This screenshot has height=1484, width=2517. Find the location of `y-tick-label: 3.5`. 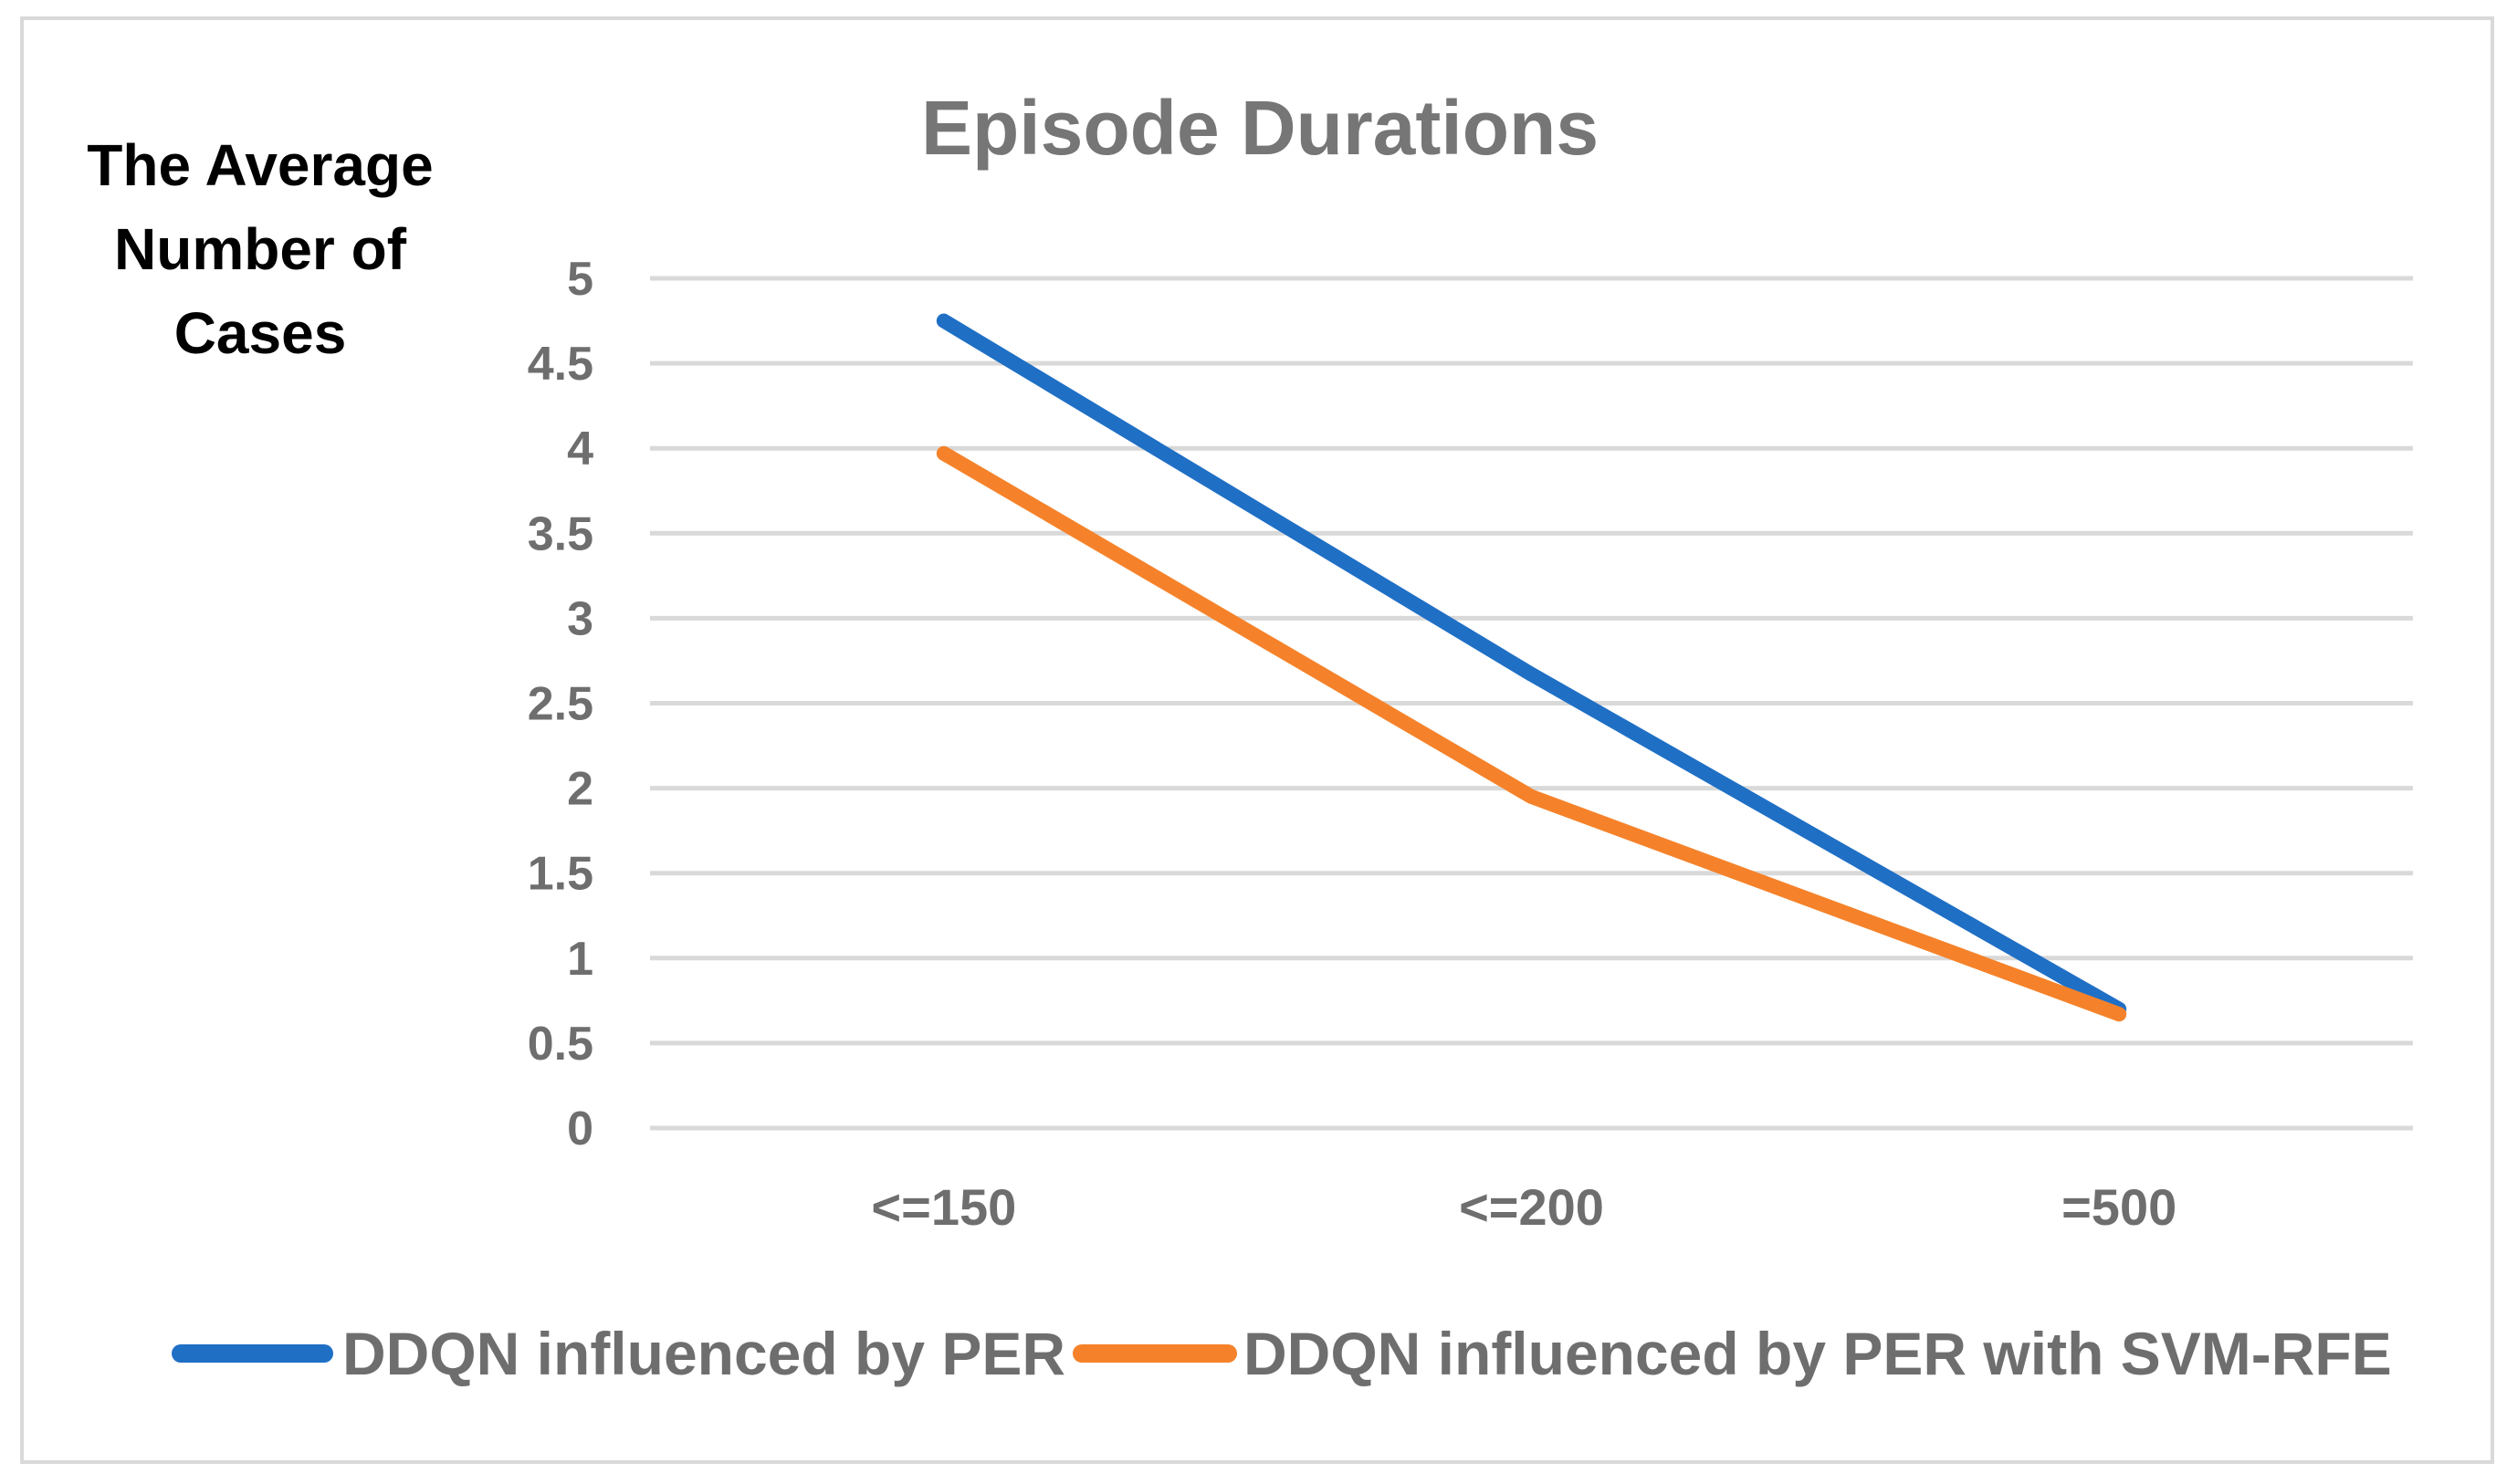

y-tick-label: 3.5 is located at coordinates (560, 533).